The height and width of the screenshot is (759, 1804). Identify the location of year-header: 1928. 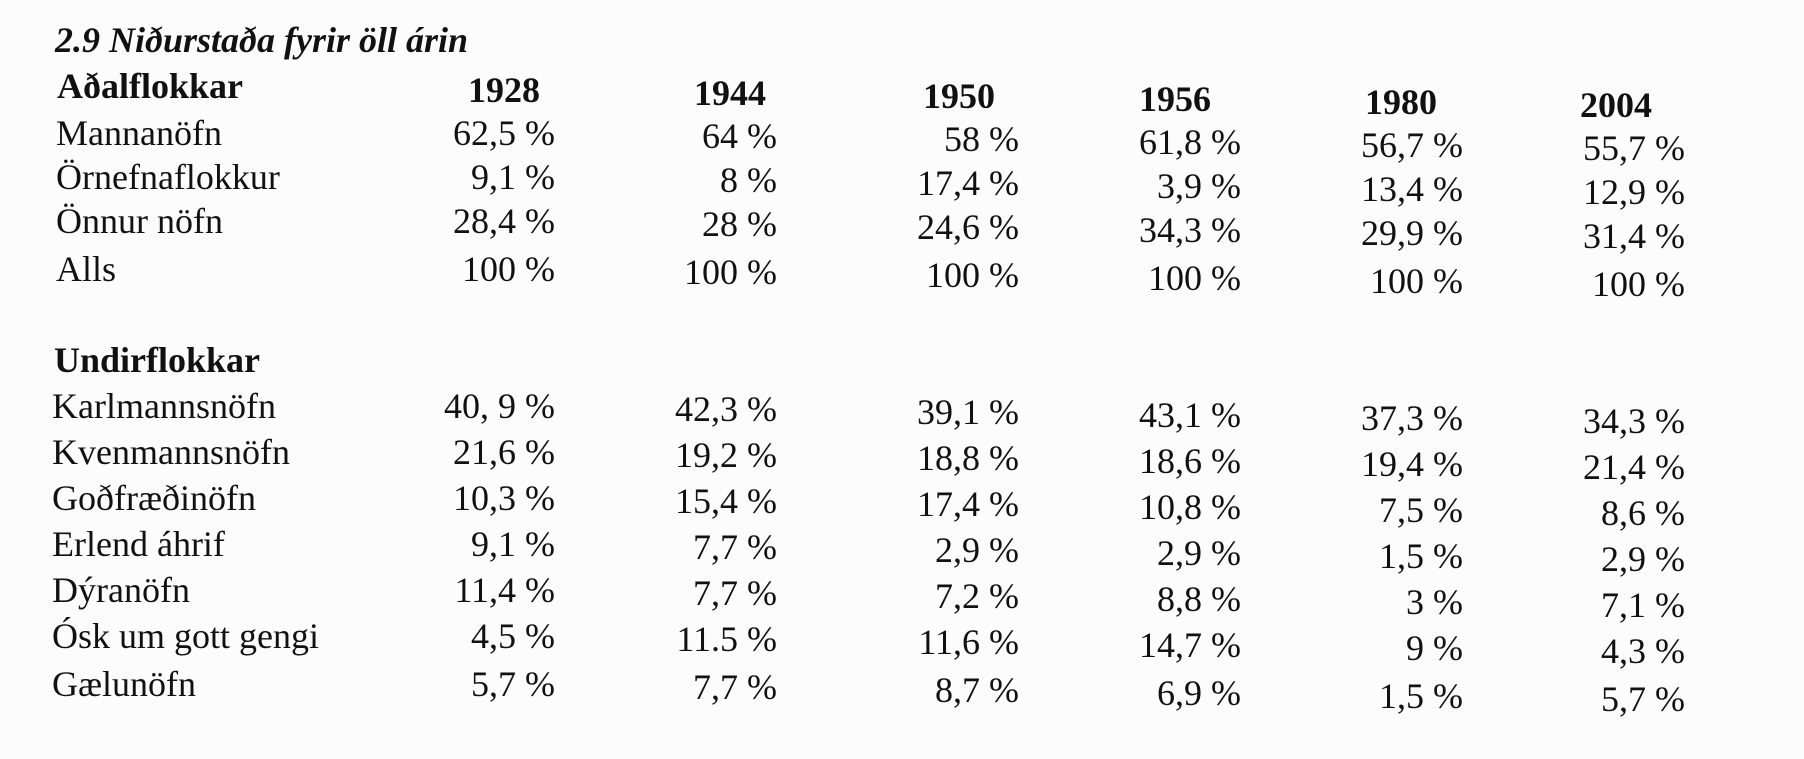
(504, 90).